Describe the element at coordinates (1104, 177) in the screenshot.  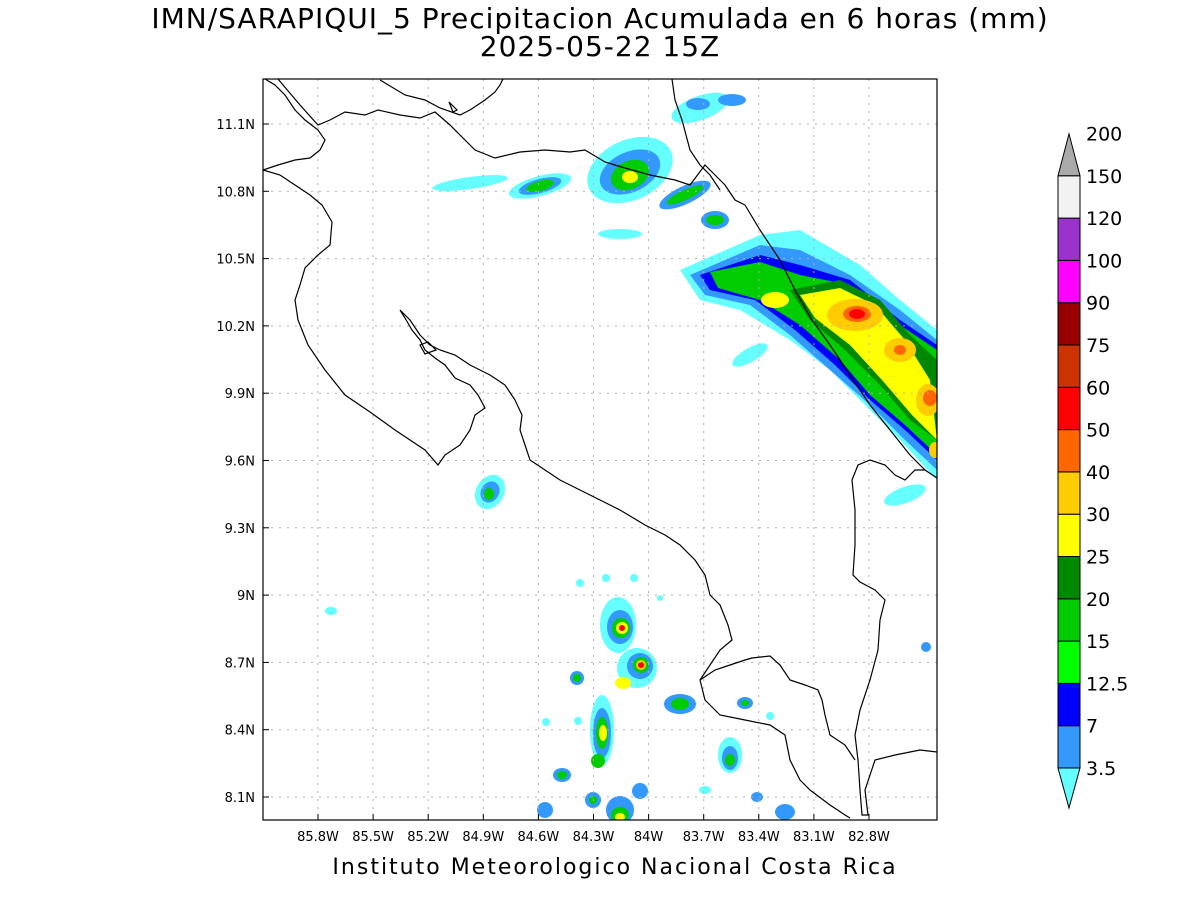
I see `colorbar-label: 150` at that location.